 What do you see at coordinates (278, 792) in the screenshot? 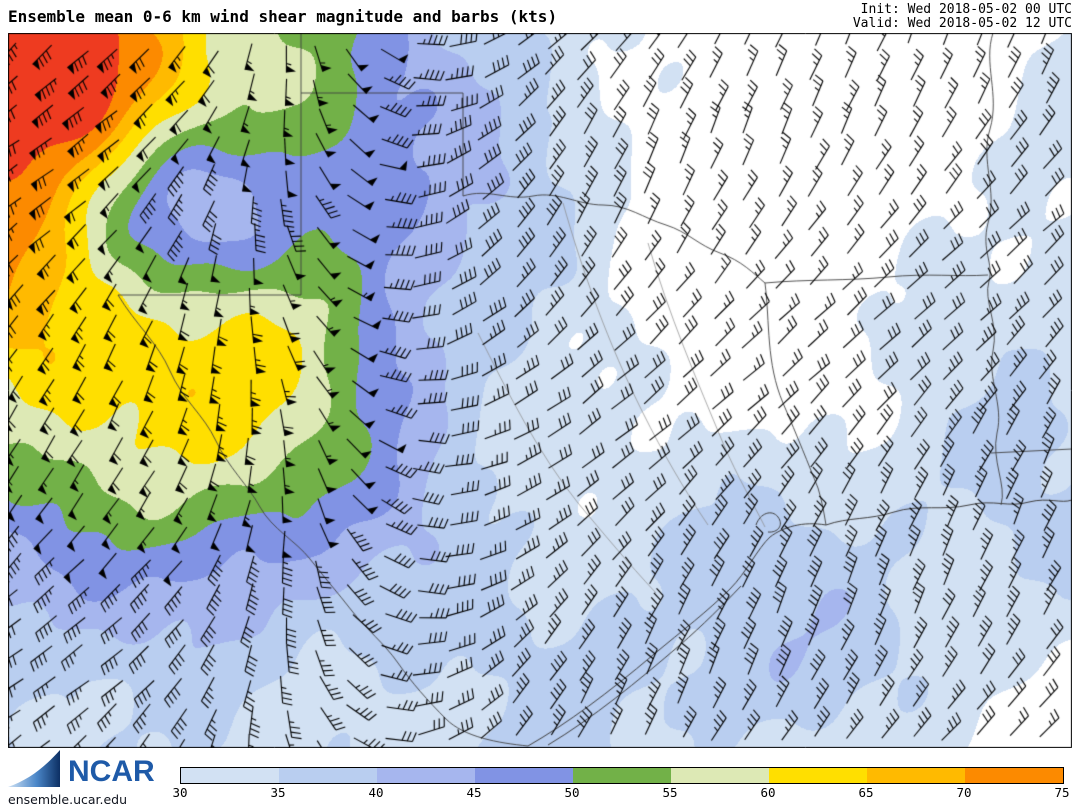
I see `colorbar-tick-label: 35` at bounding box center [278, 792].